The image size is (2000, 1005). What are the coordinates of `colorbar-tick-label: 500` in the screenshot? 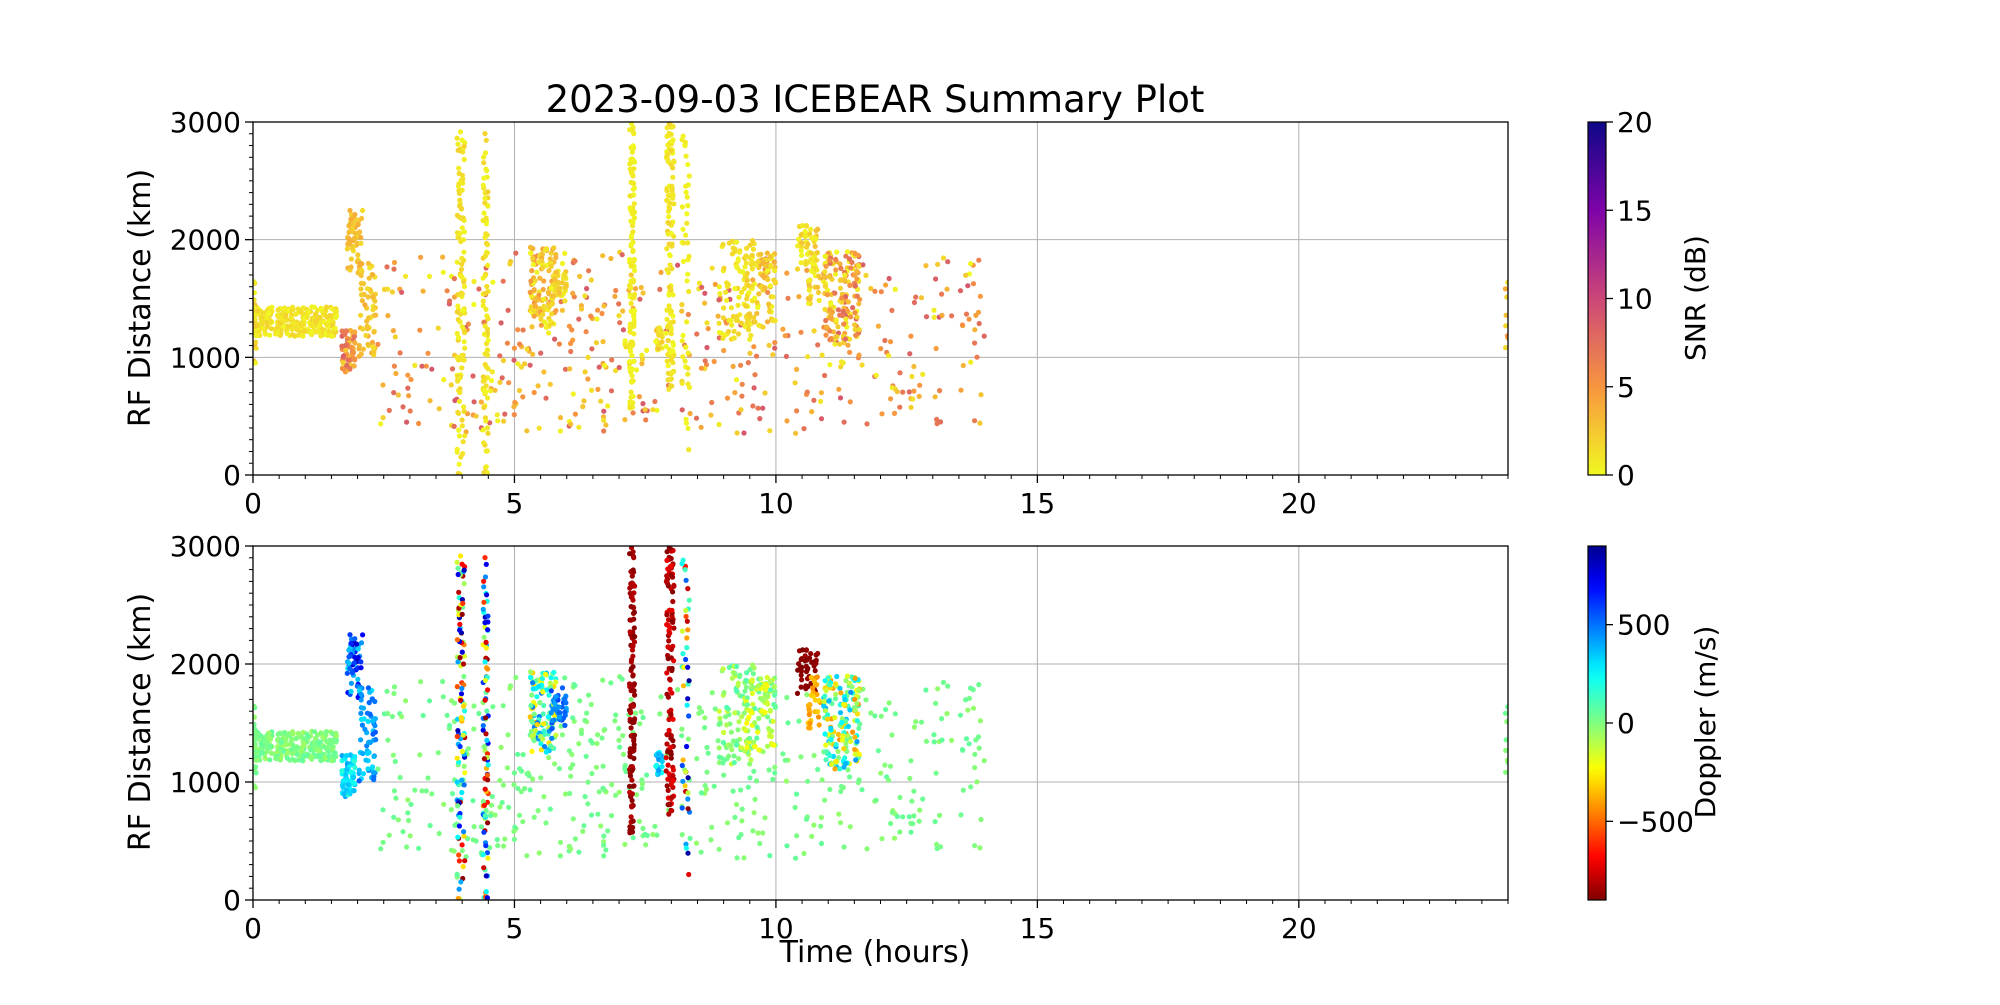 It's located at (1643, 625).